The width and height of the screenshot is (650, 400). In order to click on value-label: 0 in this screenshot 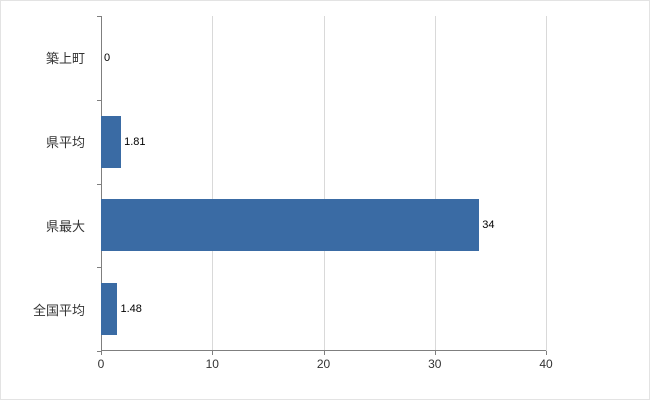, I will do `click(107, 57)`.